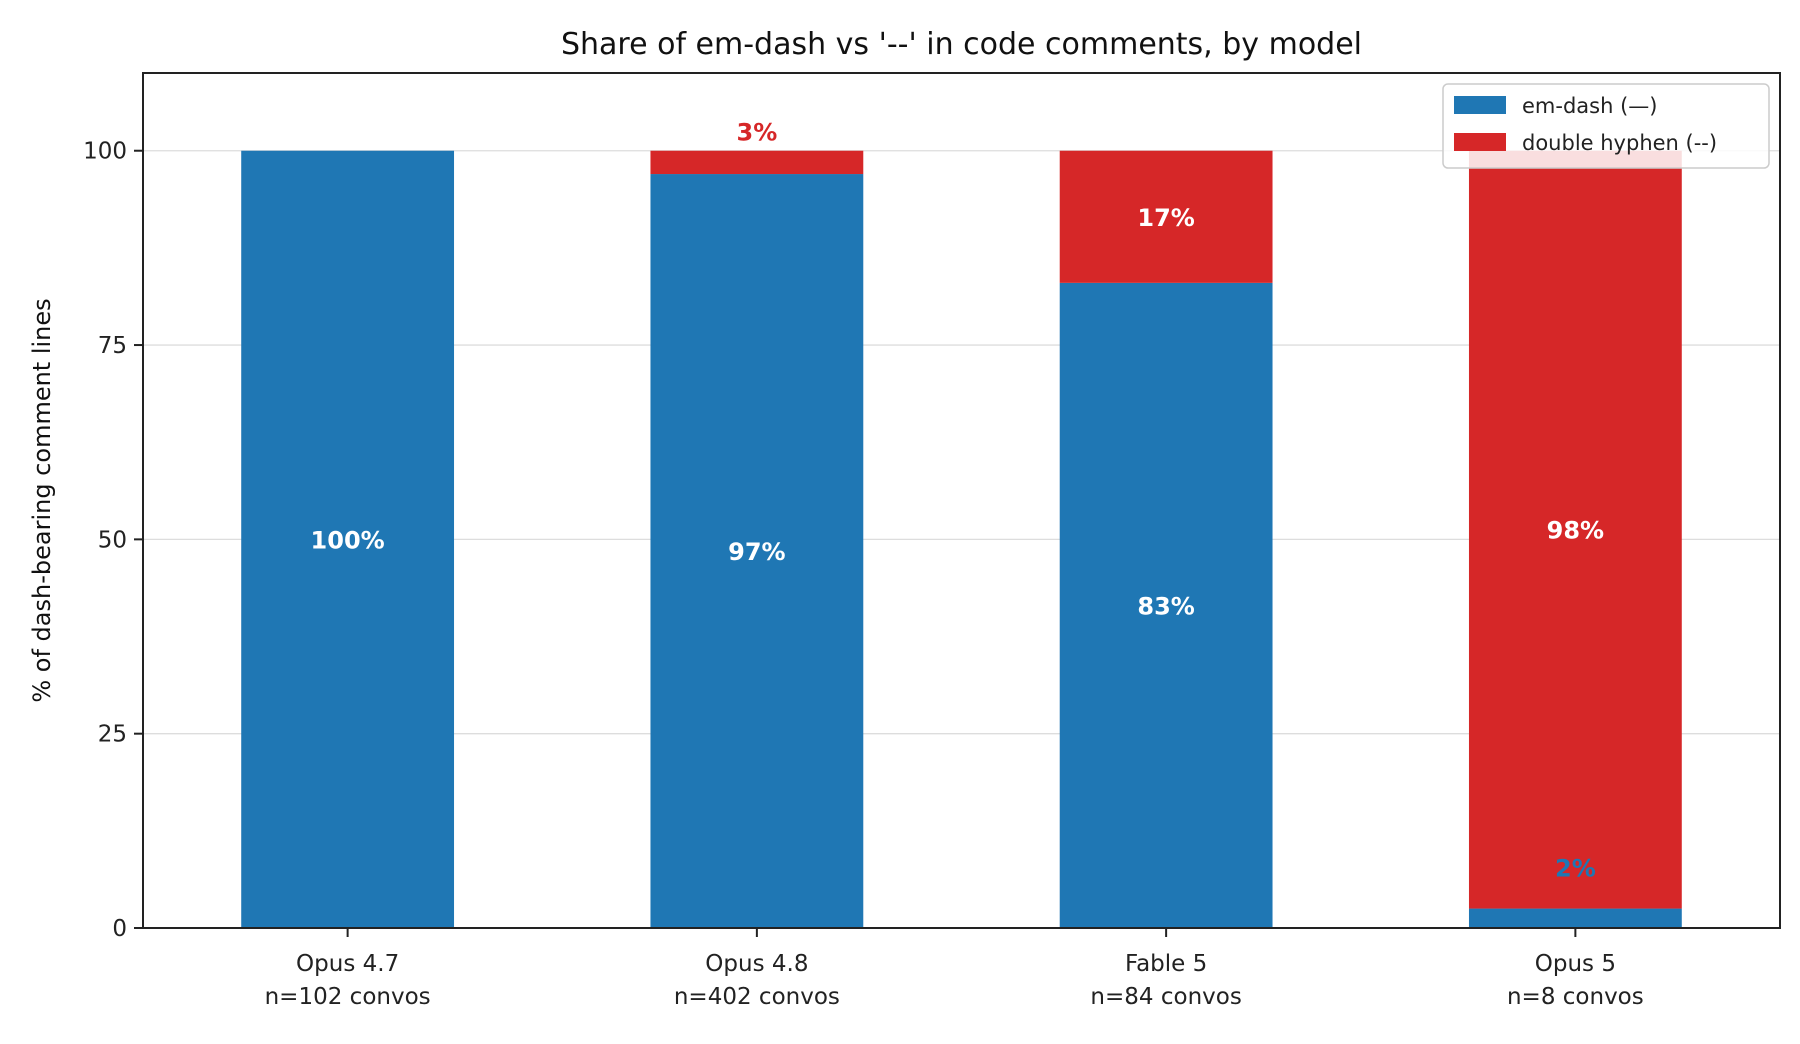 Image resolution: width=1800 pixels, height=1044 pixels. I want to click on y-tick-label: 0, so click(119, 929).